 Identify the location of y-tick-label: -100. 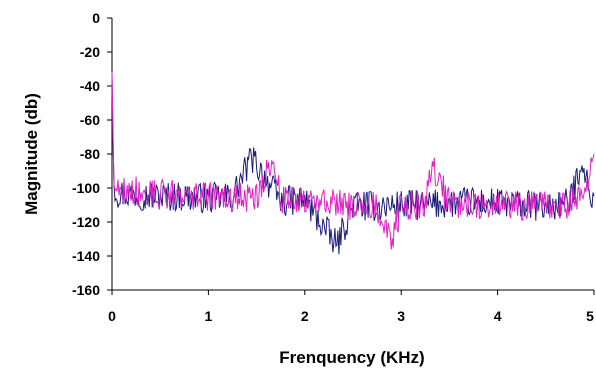
(86, 188).